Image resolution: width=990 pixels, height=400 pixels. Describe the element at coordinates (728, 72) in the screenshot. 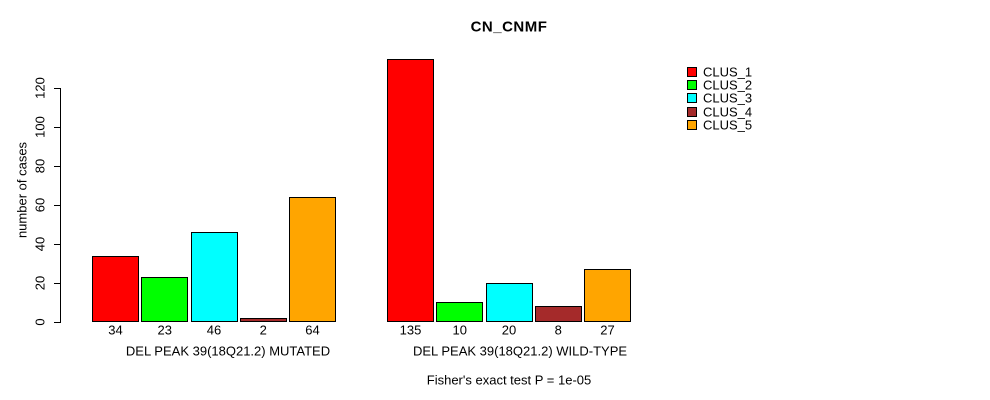

I see `legend-label: CLUS_1` at that location.